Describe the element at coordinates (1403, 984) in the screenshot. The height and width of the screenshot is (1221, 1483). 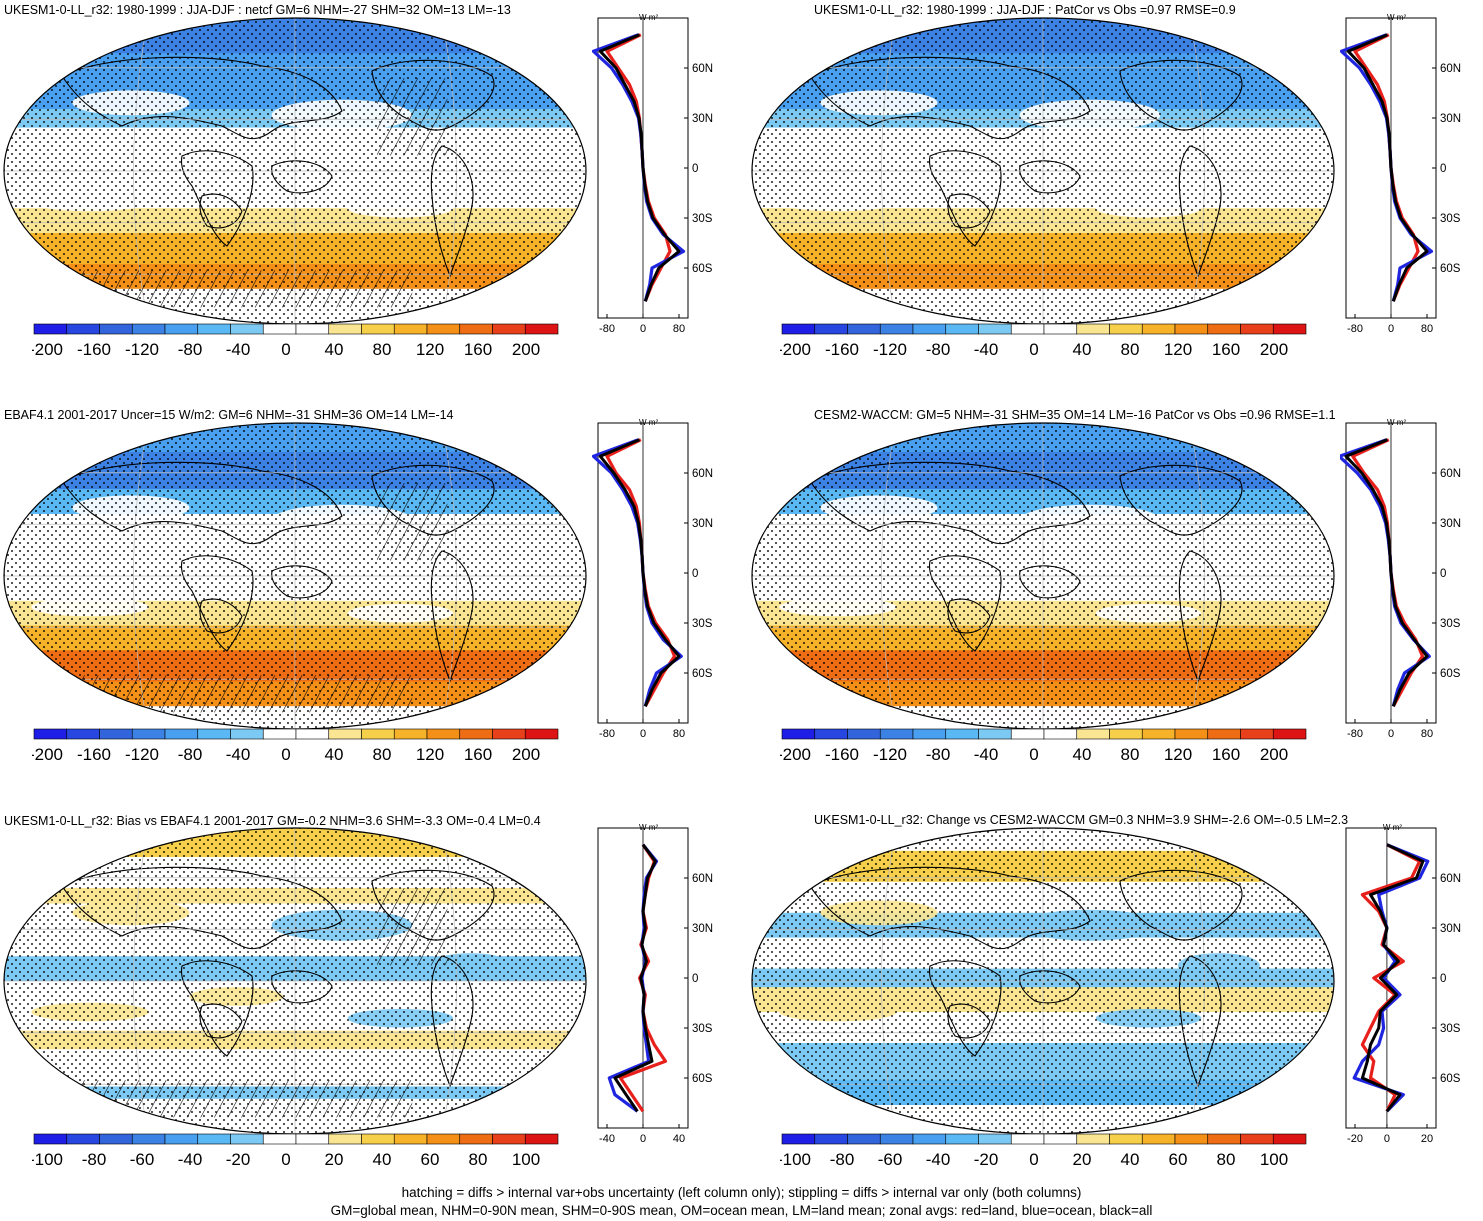
I see `zonal-mean-plot: W m² 60N 30N 0 30S 60S -20 0 20` at that location.